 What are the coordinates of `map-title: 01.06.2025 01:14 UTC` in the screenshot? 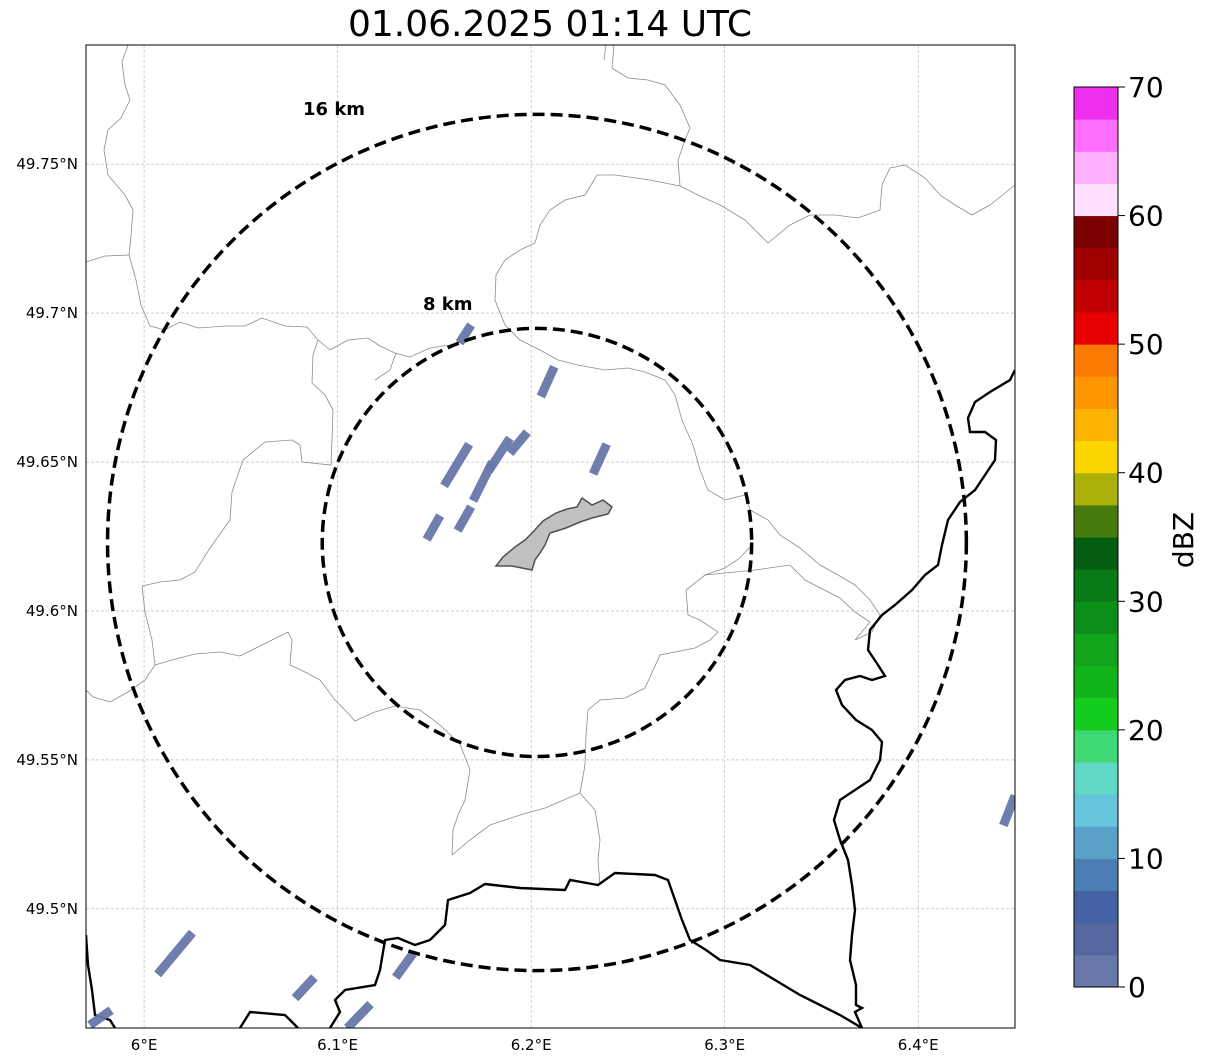 It's located at (550, 24).